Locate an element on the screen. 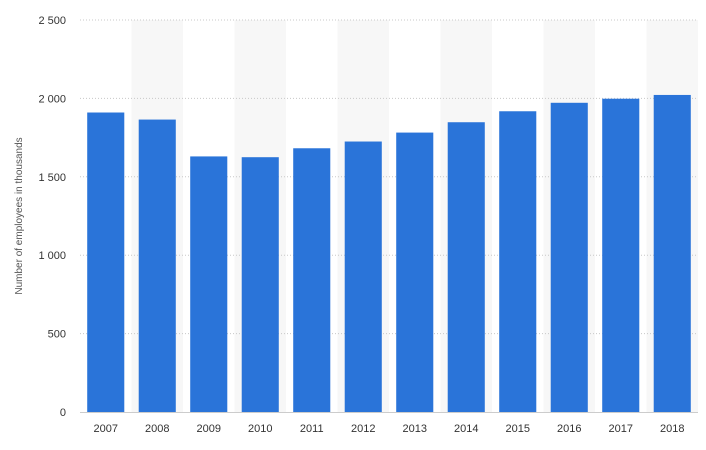 The image size is (706, 450). y-axis-tick-labels: 0 500 1 000 1 500 2 000 2 500 is located at coordinates (52, 217).